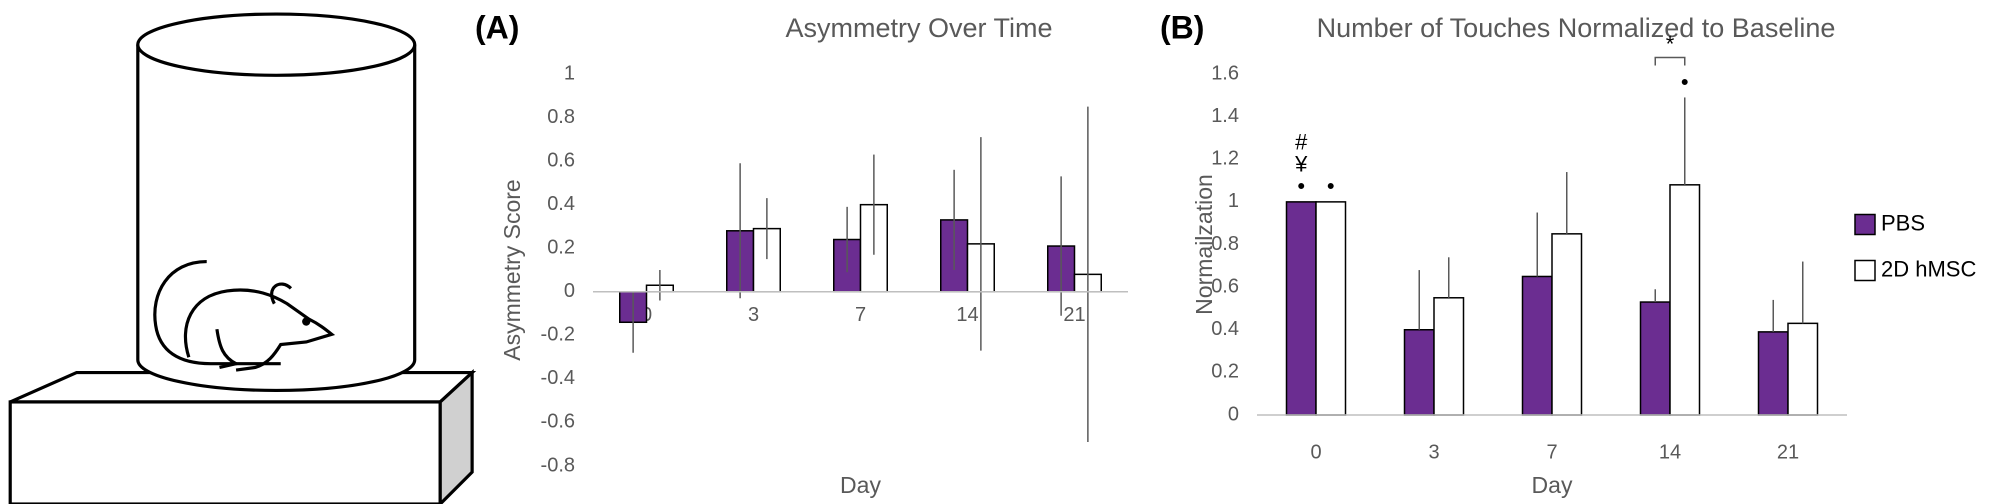 Image resolution: width=2000 pixels, height=504 pixels. Describe the element at coordinates (276, 44) in the screenshot. I see `cylinder-top` at that location.